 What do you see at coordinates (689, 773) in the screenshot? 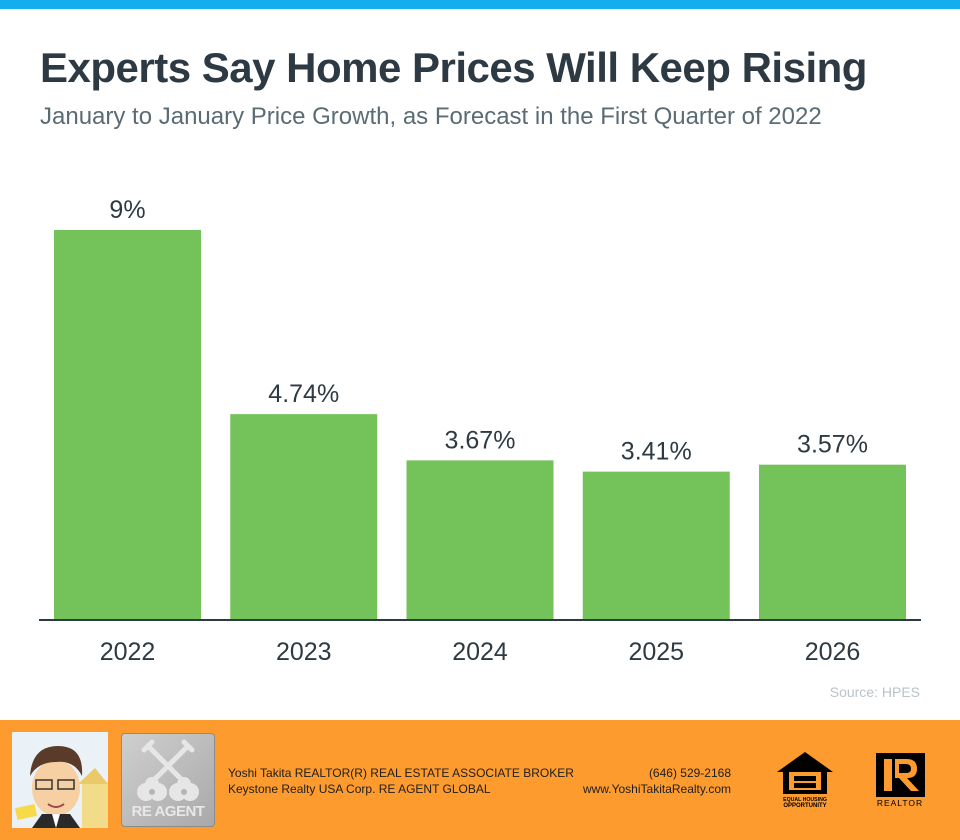
I see `agent-phone: (646) 529-2168` at bounding box center [689, 773].